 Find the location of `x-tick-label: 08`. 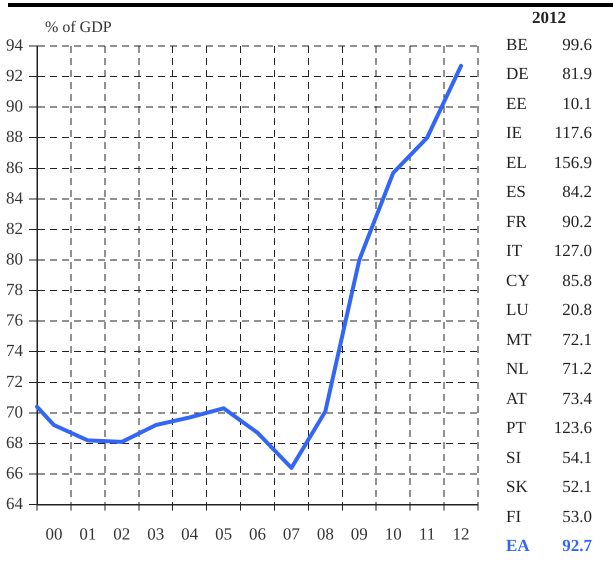

x-tick-label: 08 is located at coordinates (325, 534).